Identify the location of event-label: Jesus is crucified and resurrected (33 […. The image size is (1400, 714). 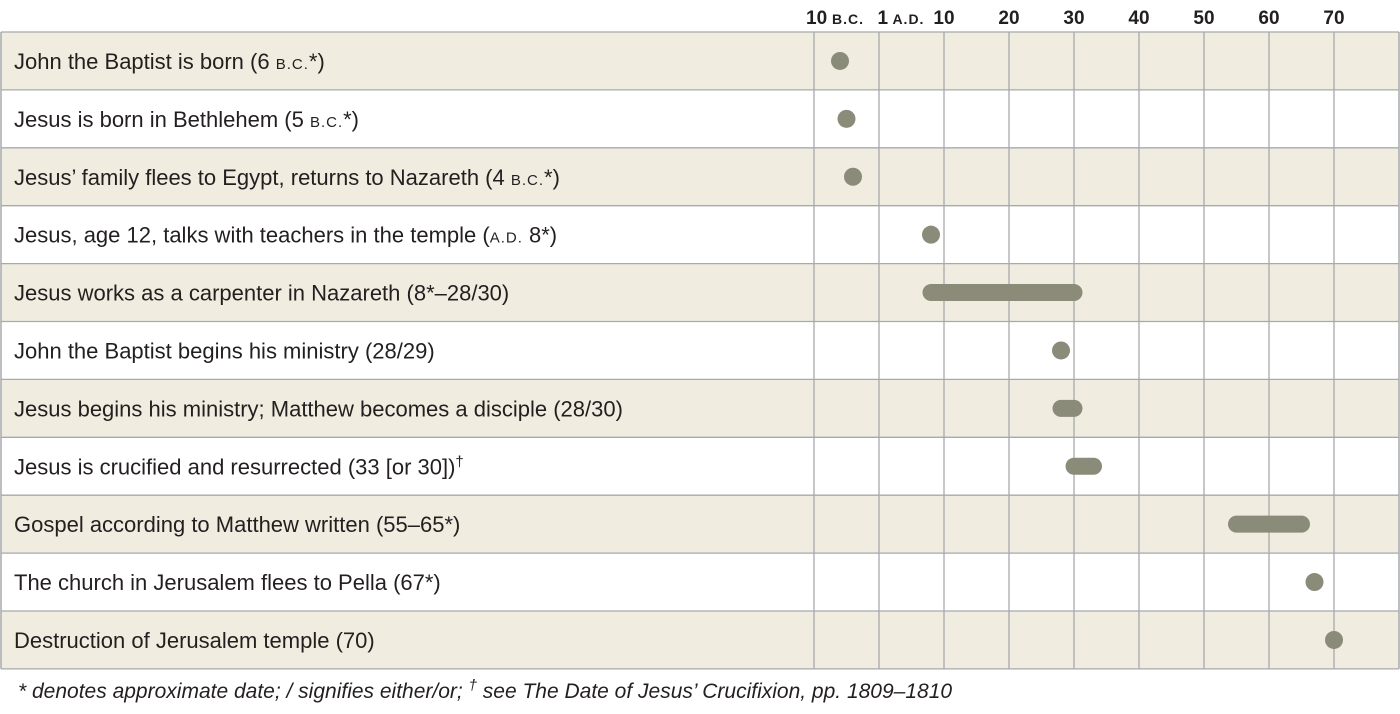
(239, 466).